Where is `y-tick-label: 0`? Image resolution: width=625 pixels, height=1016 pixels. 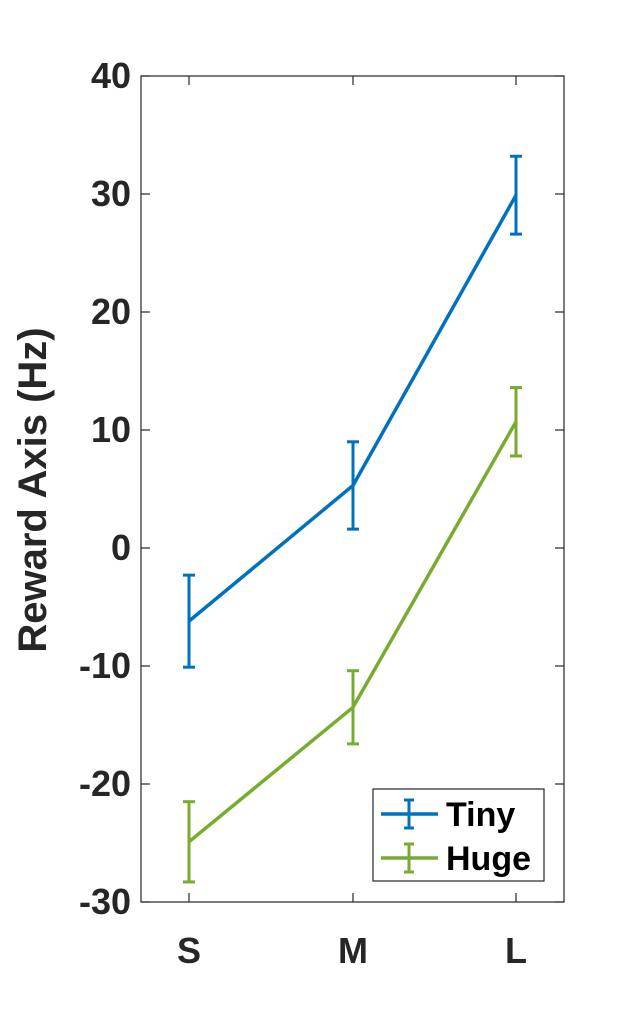 y-tick-label: 0 is located at coordinates (121, 547).